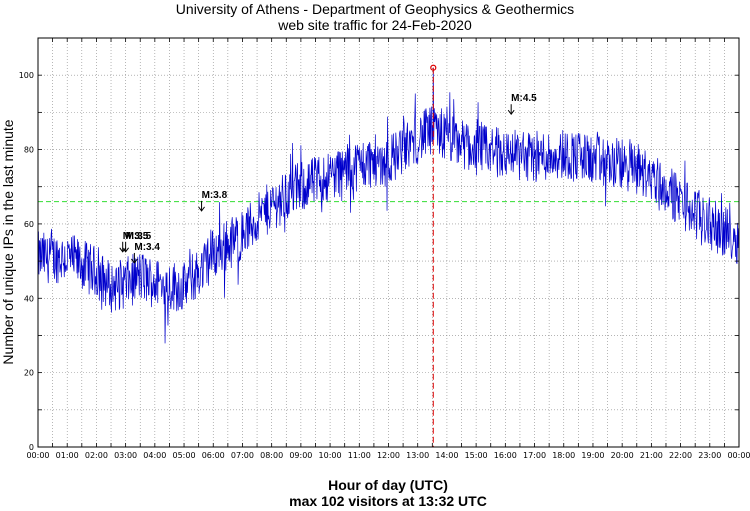  I want to click on annotation-label: M:3.8, so click(215, 195).